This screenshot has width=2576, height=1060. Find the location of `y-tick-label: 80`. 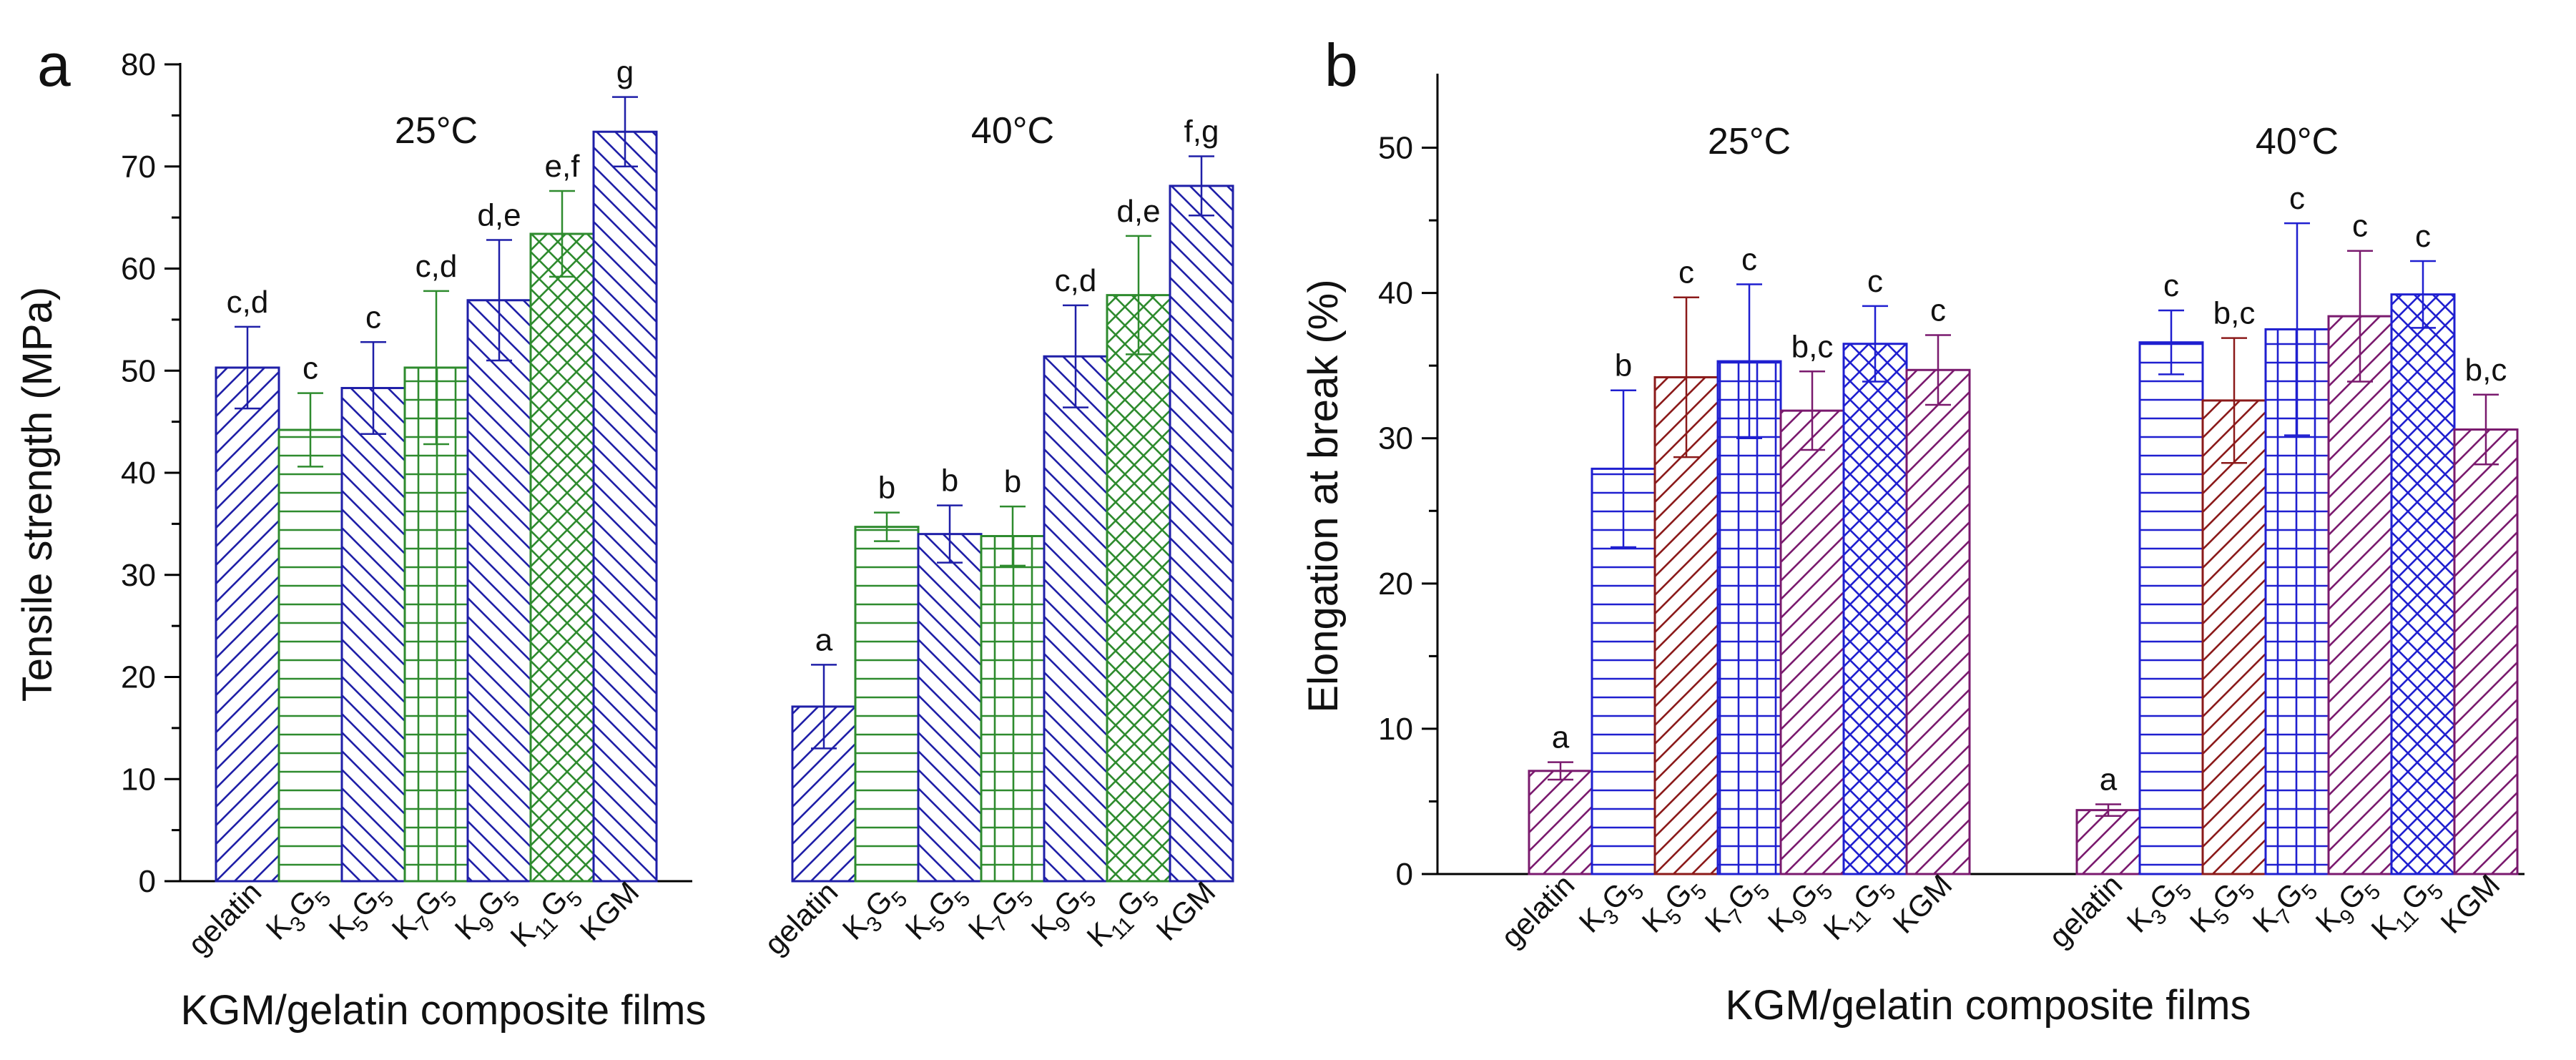

y-tick-label: 80 is located at coordinates (139, 64).